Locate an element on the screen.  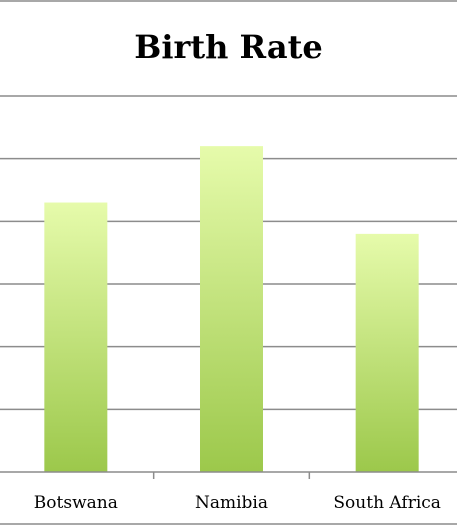
category-labels: Botswana Namibia South Africa is located at coordinates (237, 503).